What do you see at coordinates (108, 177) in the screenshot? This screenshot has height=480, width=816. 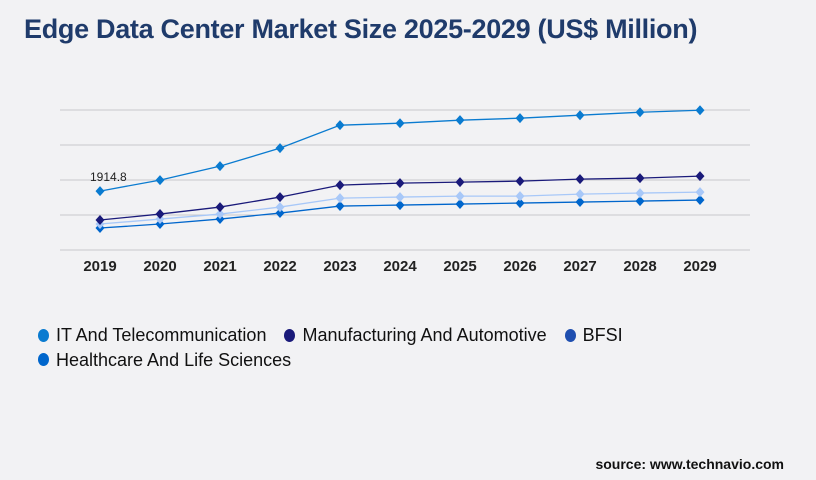 I see `data-label: 1914.8` at bounding box center [108, 177].